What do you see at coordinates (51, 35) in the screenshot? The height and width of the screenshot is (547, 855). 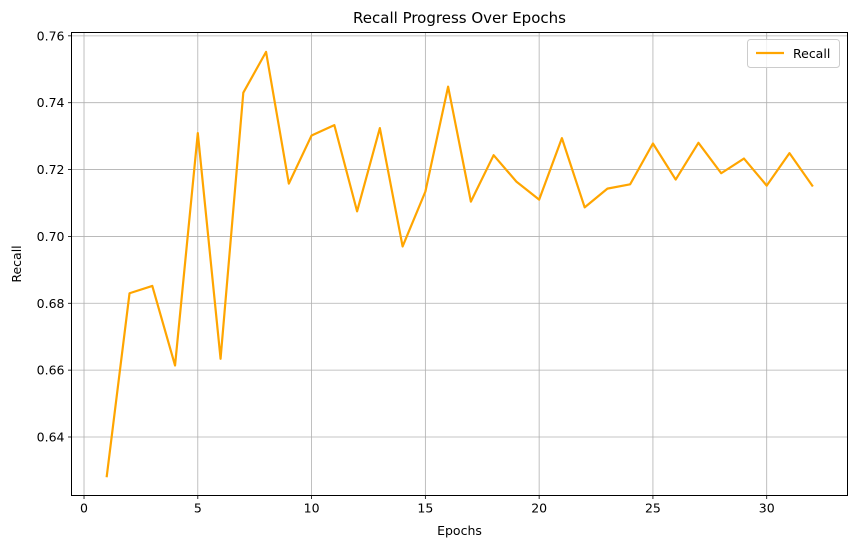 I see `y-tick-label: 0.76` at bounding box center [51, 35].